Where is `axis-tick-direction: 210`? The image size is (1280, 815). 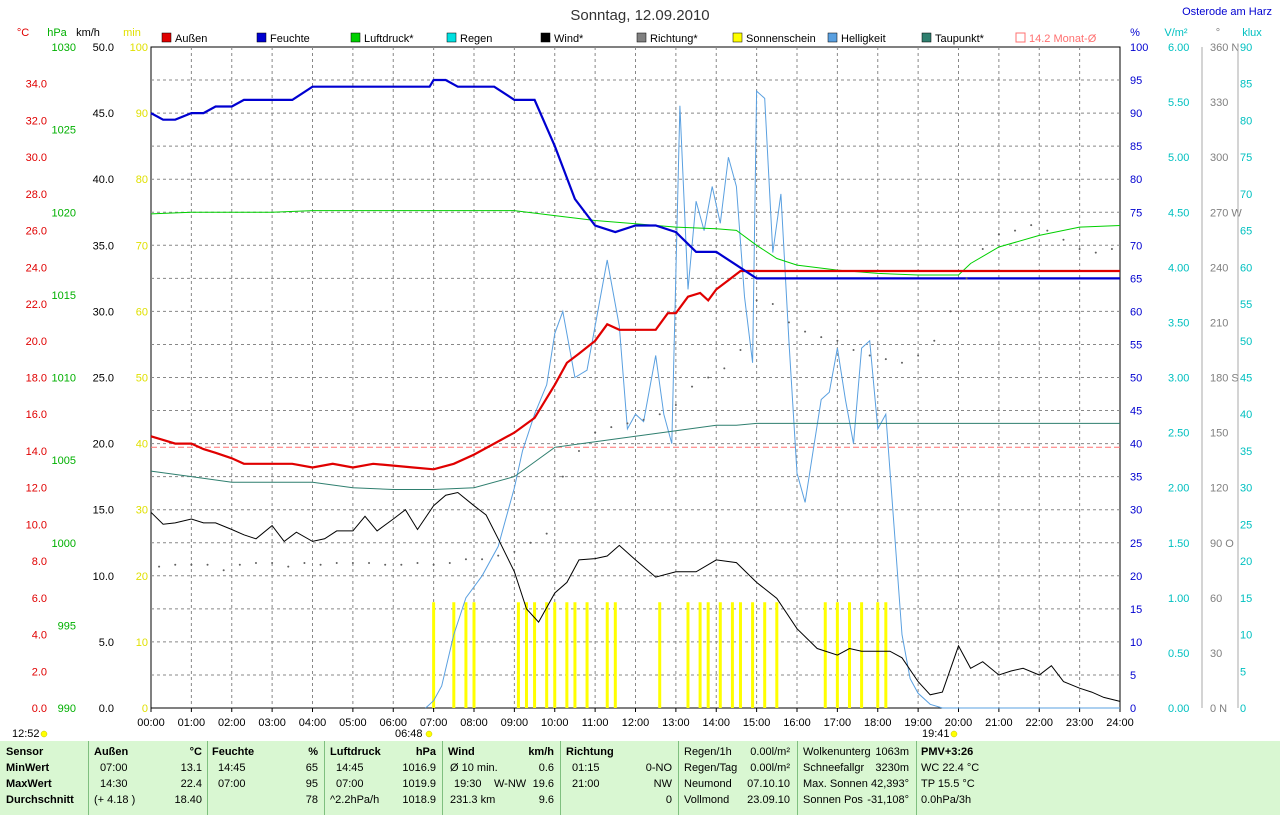
axis-tick-direction: 210 is located at coordinates (1219, 323).